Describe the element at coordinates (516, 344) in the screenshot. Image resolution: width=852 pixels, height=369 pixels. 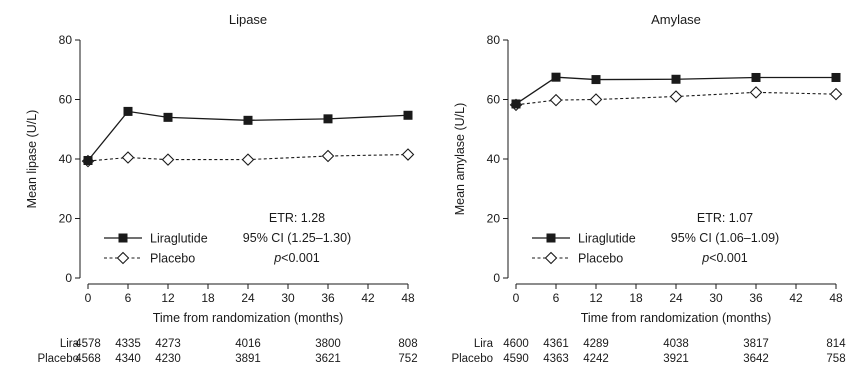
I see `at-risk-value: 4600` at that location.